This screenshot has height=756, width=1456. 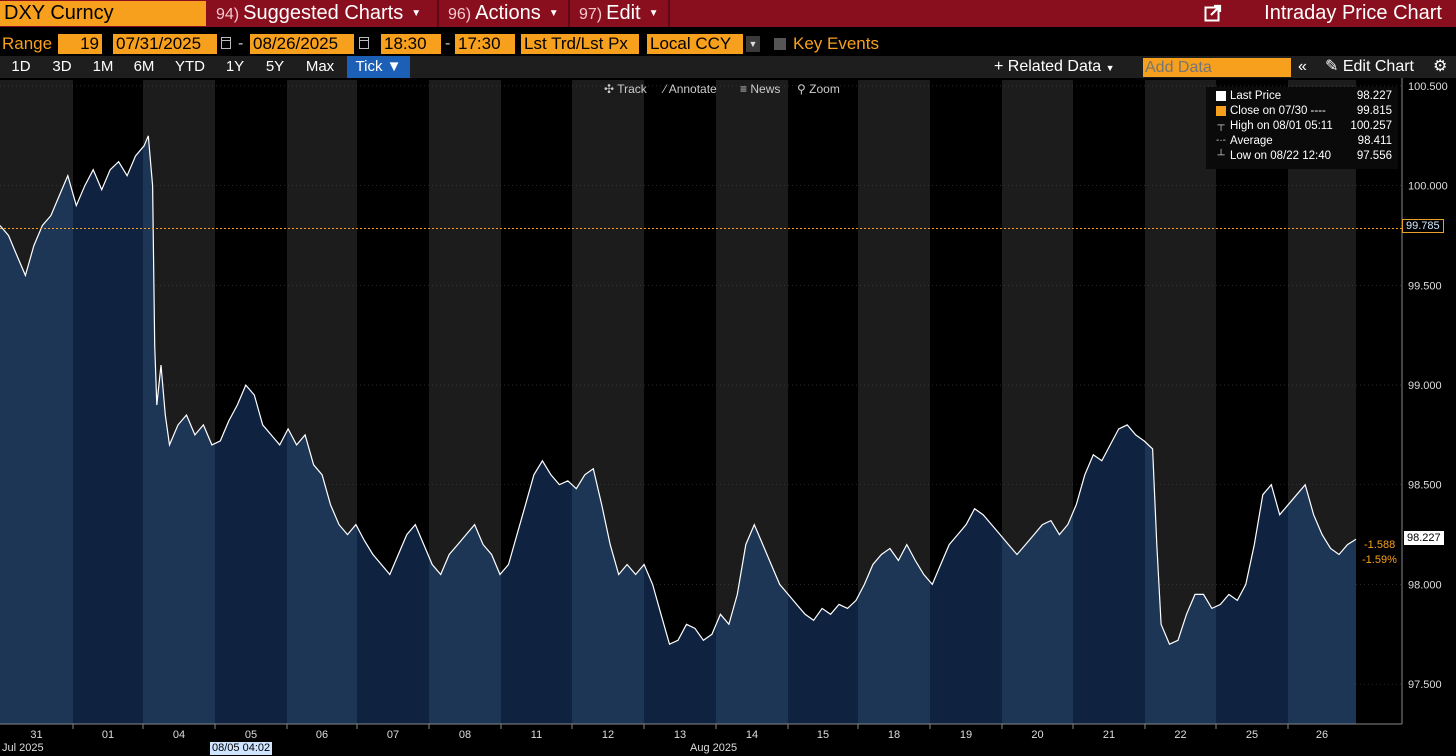 I want to click on period-tick: Tick ▼, so click(x=378, y=67).